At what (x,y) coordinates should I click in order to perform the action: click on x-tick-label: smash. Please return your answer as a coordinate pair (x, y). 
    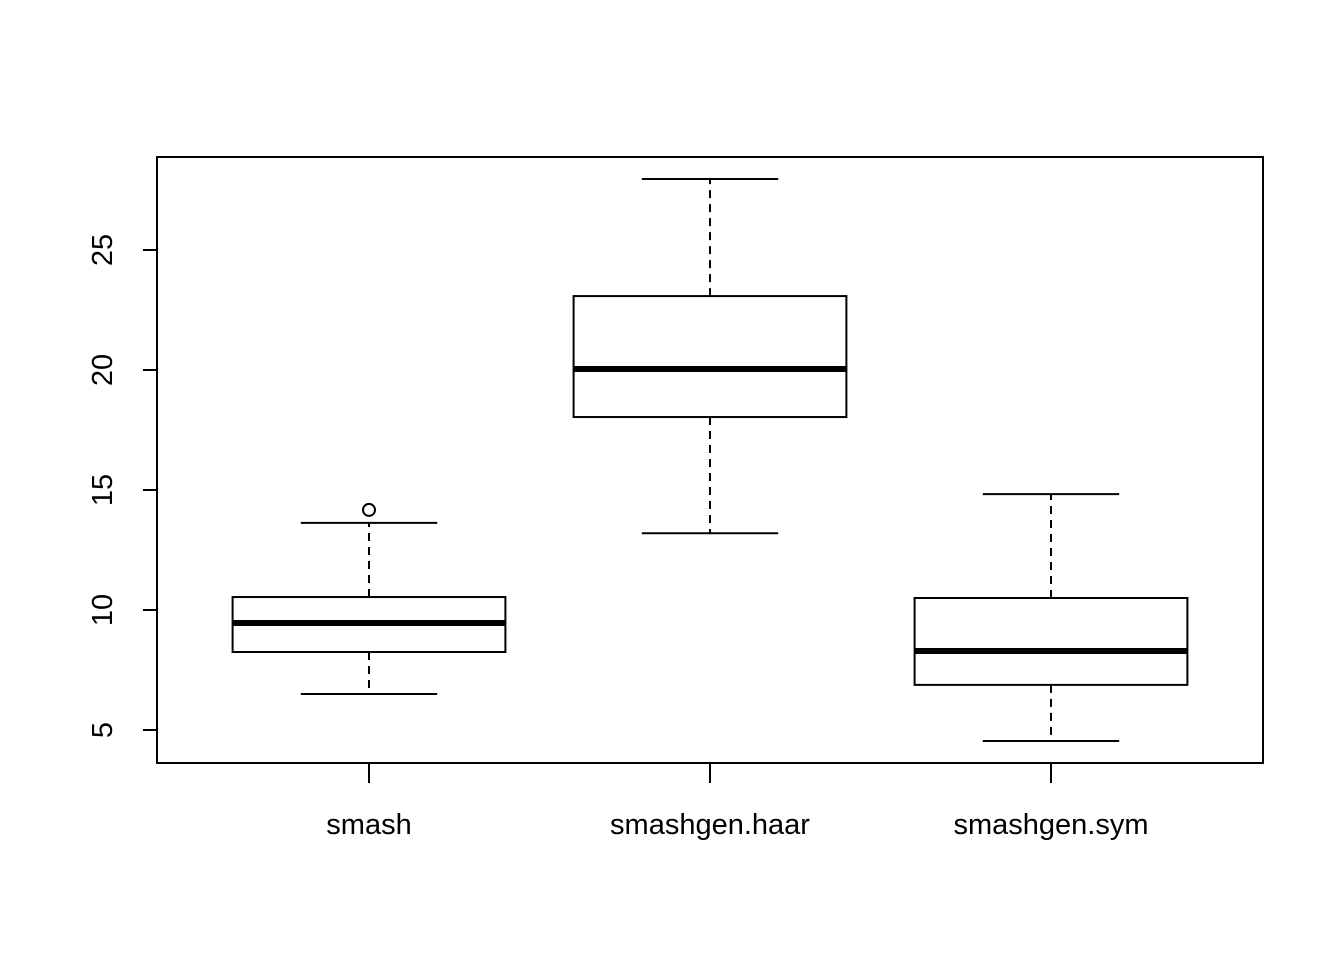
    Looking at the image, I should click on (368, 825).